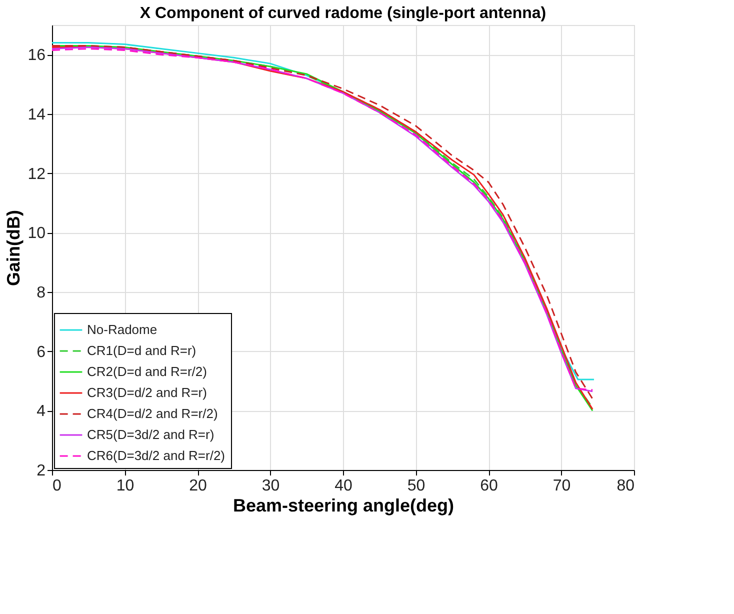 The width and height of the screenshot is (734, 614). I want to click on chart-title: X Component of curved radome (single-port antenna), so click(343, 13).